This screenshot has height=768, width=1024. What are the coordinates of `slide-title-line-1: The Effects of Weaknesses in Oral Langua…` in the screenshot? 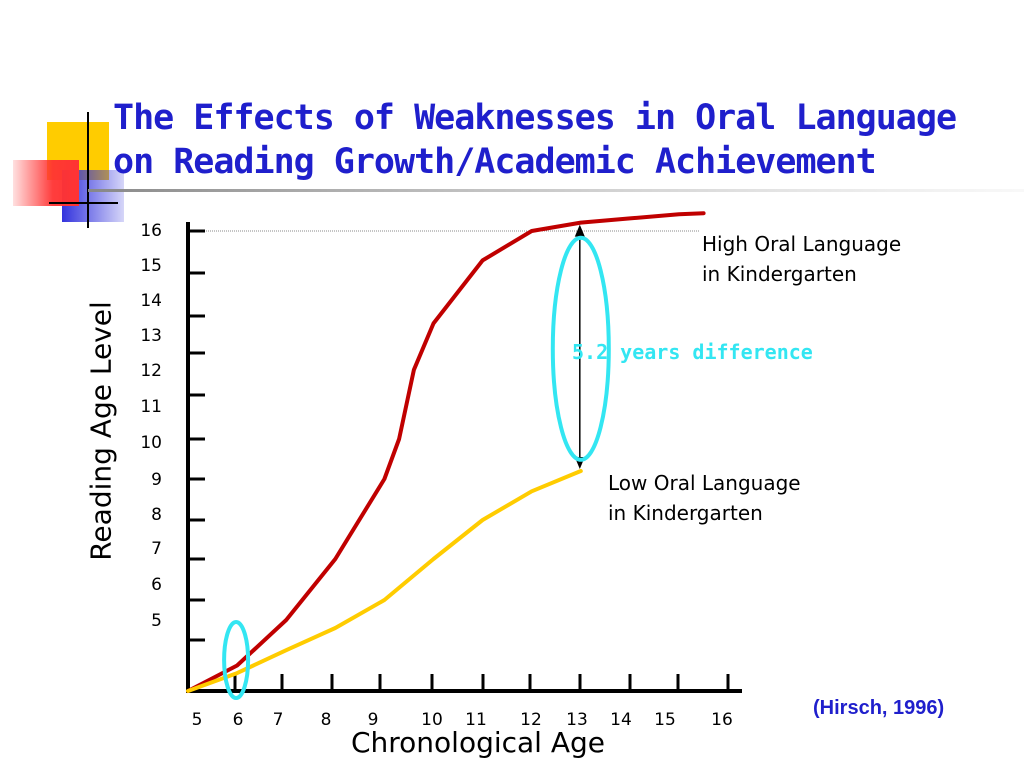 It's located at (535, 118).